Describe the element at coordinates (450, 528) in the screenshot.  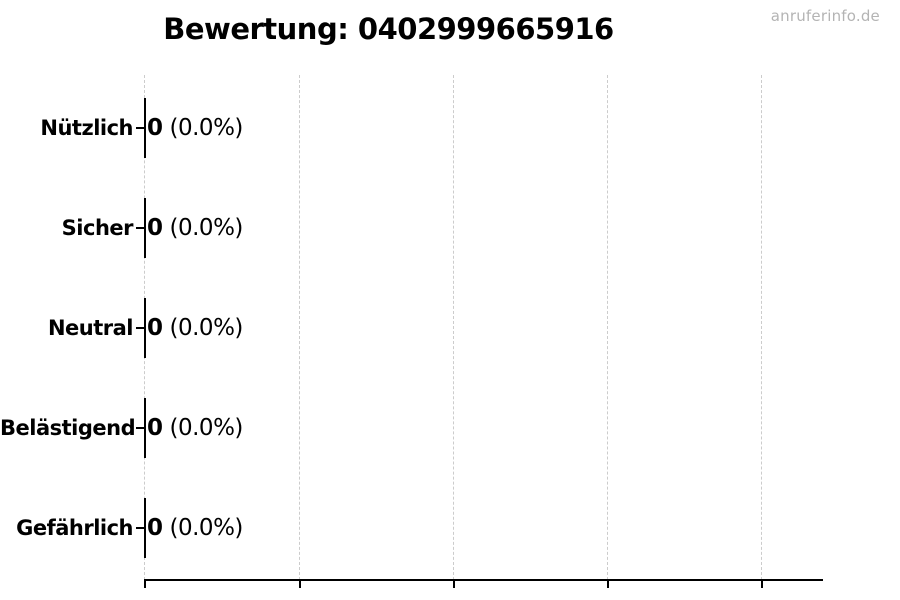
I see `bar-row: Gefährlich 0 (0.0%)` at that location.